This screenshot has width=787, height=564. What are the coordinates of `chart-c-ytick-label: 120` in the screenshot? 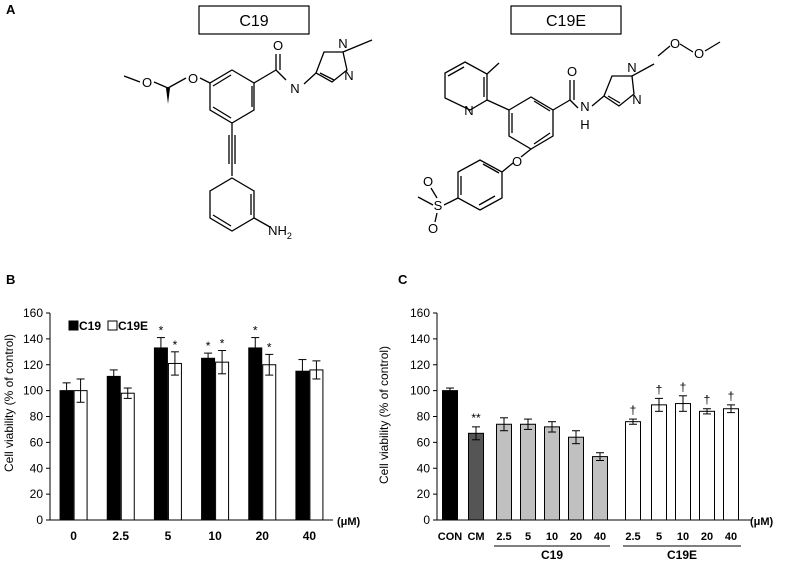 It's located at (420, 365).